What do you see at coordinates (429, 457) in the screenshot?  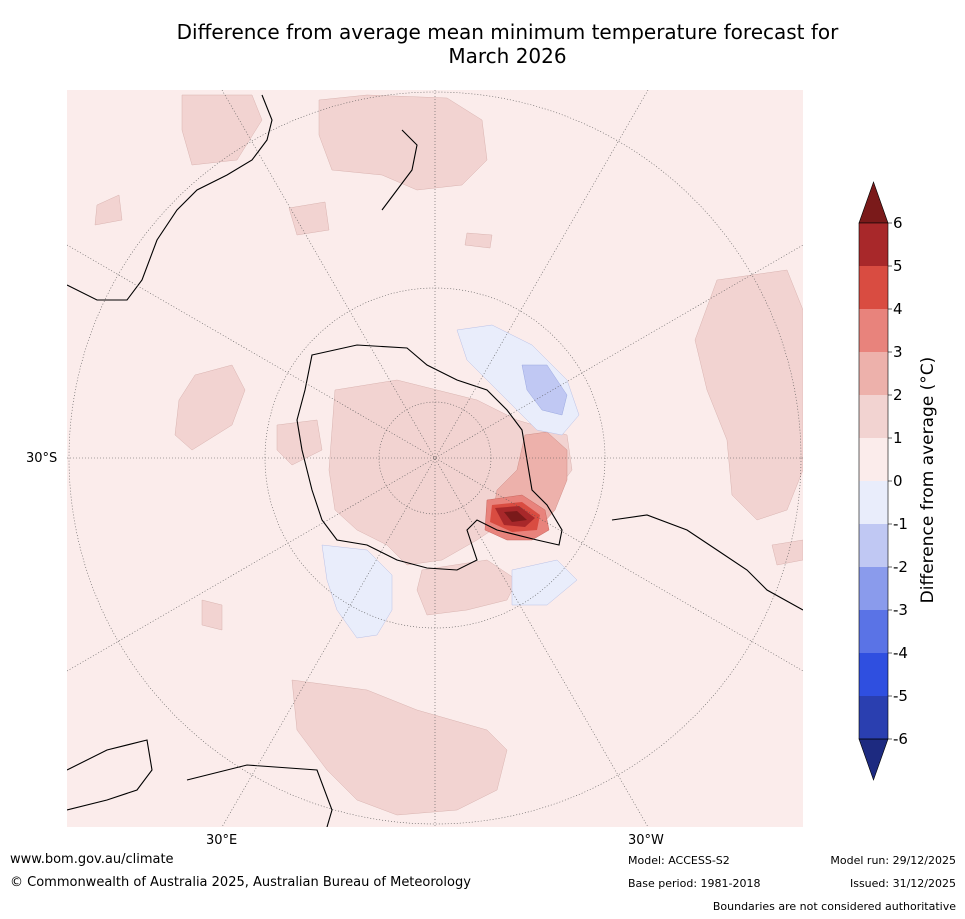 I see `antarctica-coastline` at bounding box center [429, 457].